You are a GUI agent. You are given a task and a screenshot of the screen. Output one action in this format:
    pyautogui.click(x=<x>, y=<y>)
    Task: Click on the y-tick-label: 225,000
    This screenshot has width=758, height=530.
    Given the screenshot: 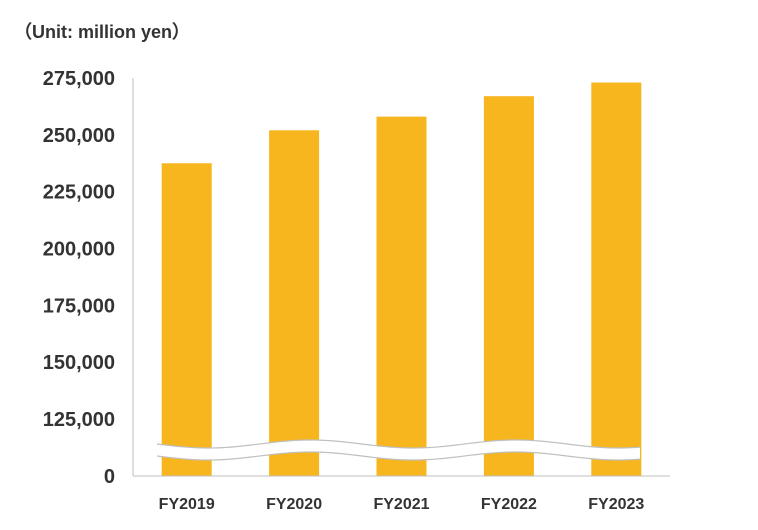 What is the action you would take?
    pyautogui.click(x=79, y=193)
    